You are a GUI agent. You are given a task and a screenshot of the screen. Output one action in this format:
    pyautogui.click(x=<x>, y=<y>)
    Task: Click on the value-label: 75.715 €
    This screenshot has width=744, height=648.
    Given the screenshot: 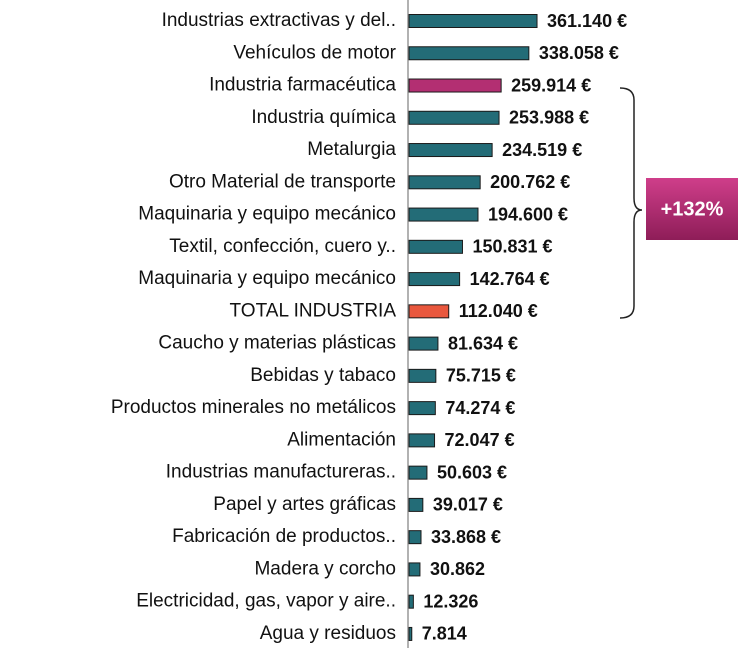 What is the action you would take?
    pyautogui.click(x=481, y=376)
    